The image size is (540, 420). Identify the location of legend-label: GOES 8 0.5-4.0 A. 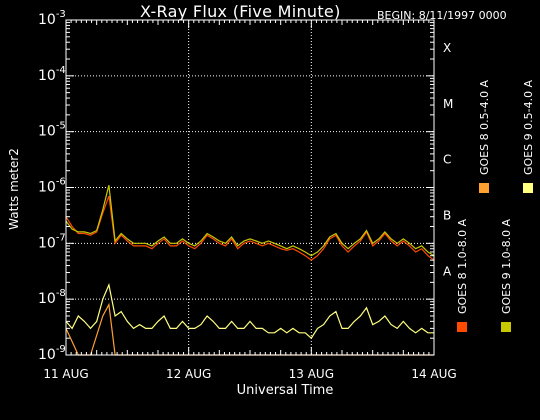
(484, 127).